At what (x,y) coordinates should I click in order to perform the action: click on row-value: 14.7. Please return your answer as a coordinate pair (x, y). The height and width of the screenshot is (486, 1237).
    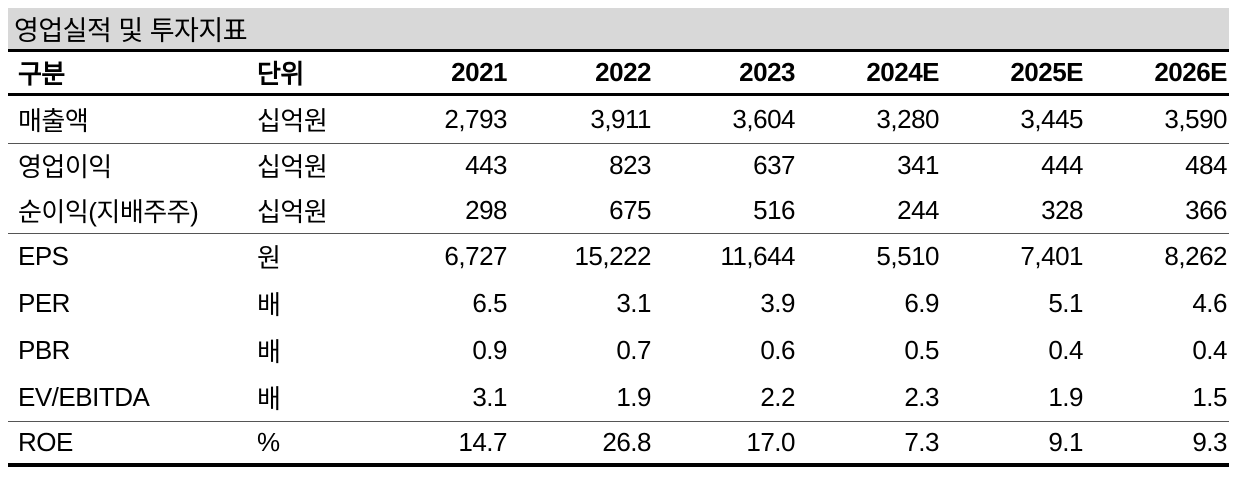
    Looking at the image, I should click on (482, 441).